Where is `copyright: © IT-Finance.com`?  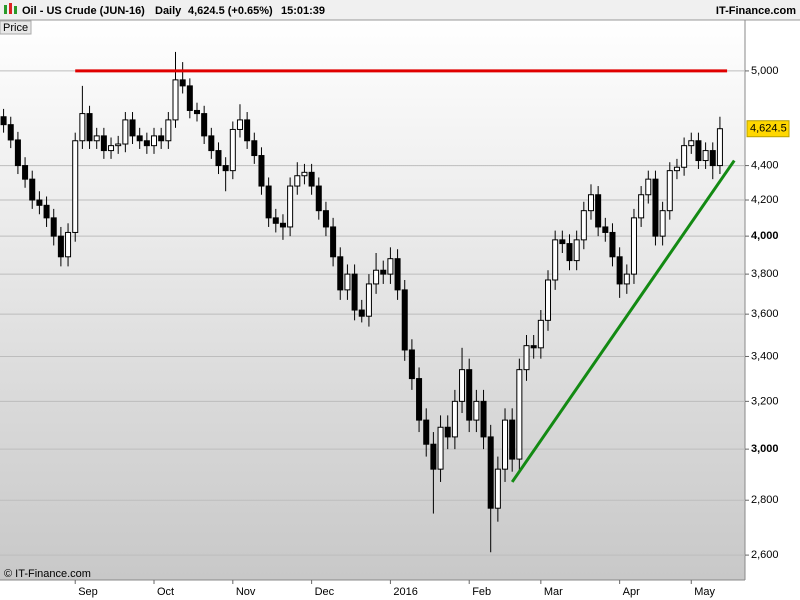
copyright: © IT-Finance.com is located at coordinates (47, 574).